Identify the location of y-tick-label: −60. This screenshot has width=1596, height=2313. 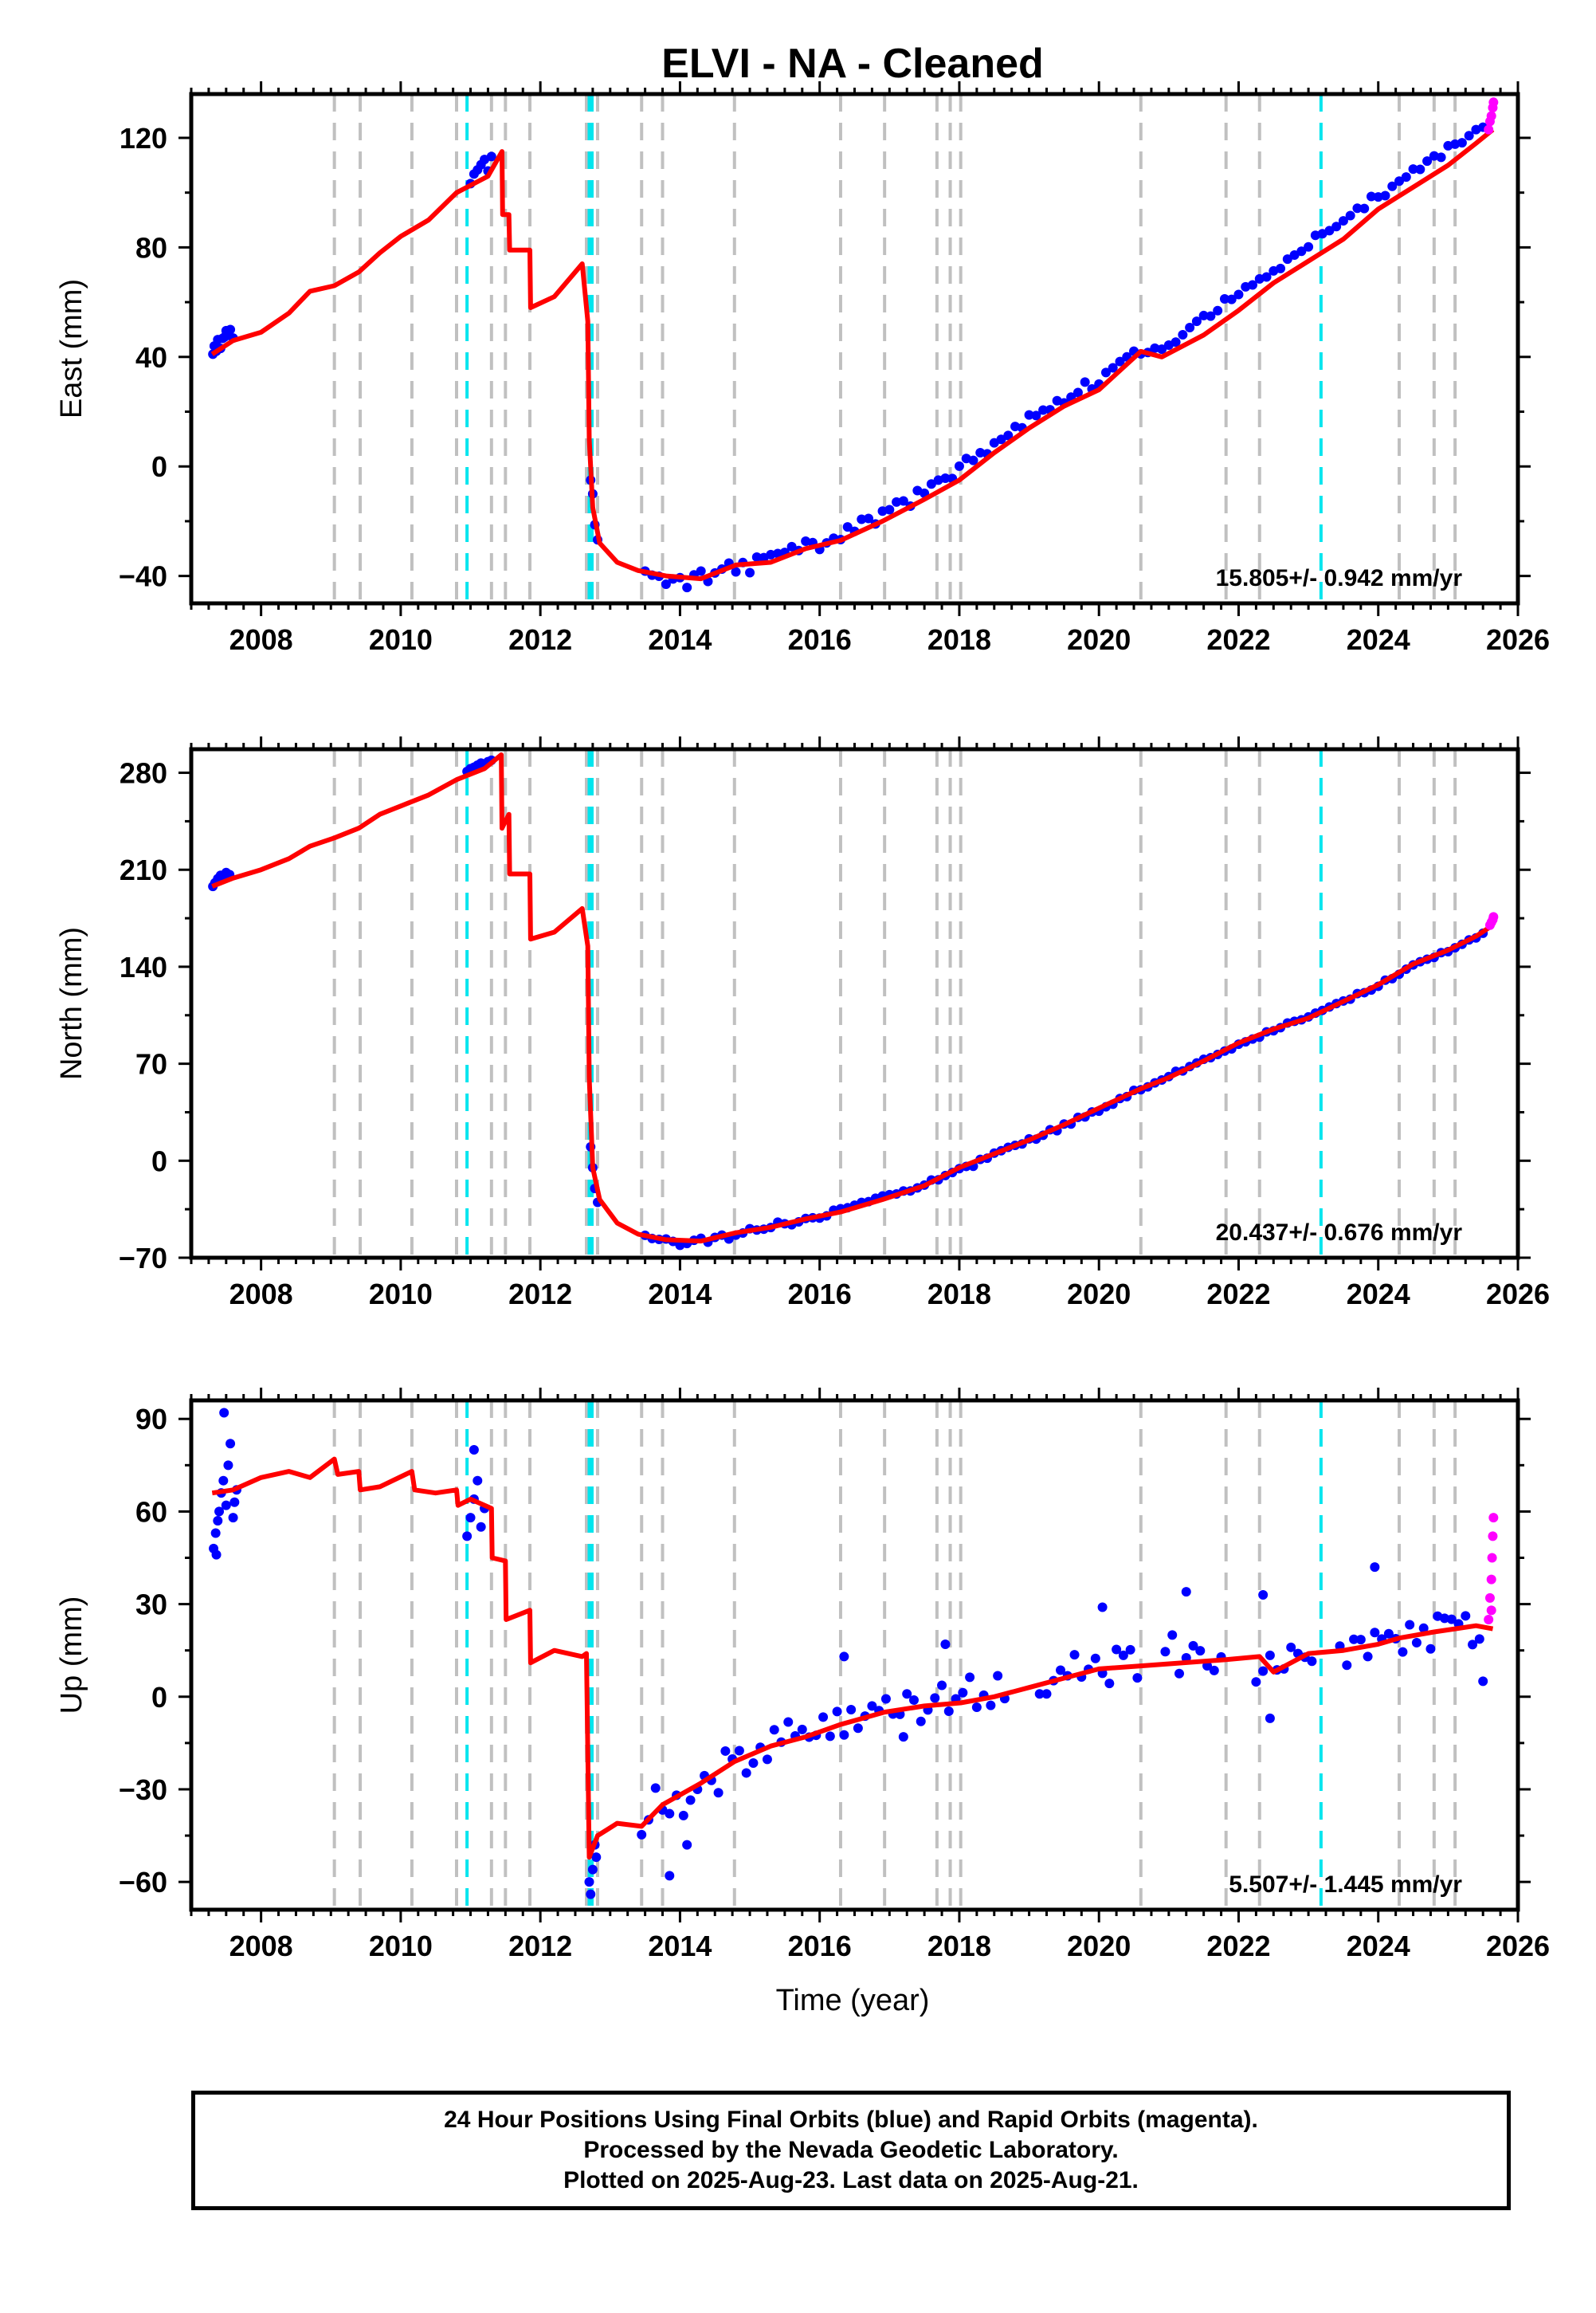
(143, 1883).